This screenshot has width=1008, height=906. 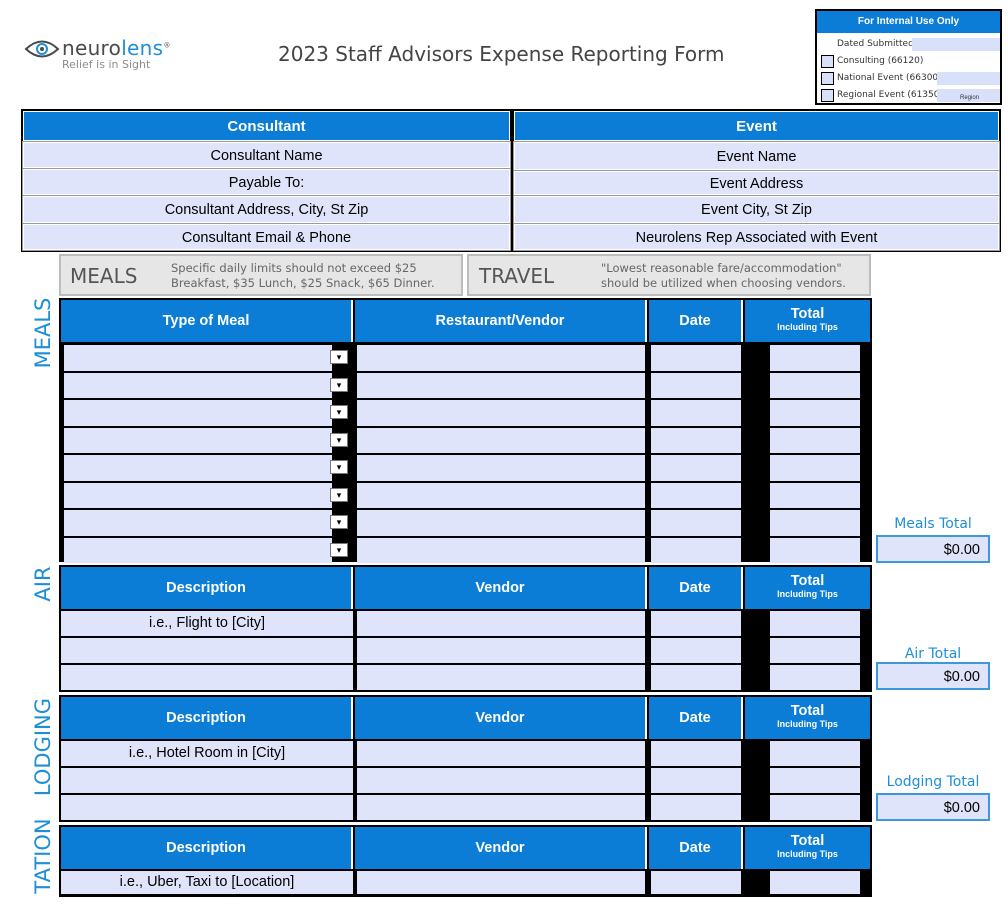 I want to click on travel-note-title: TRAVEL, so click(x=517, y=276).